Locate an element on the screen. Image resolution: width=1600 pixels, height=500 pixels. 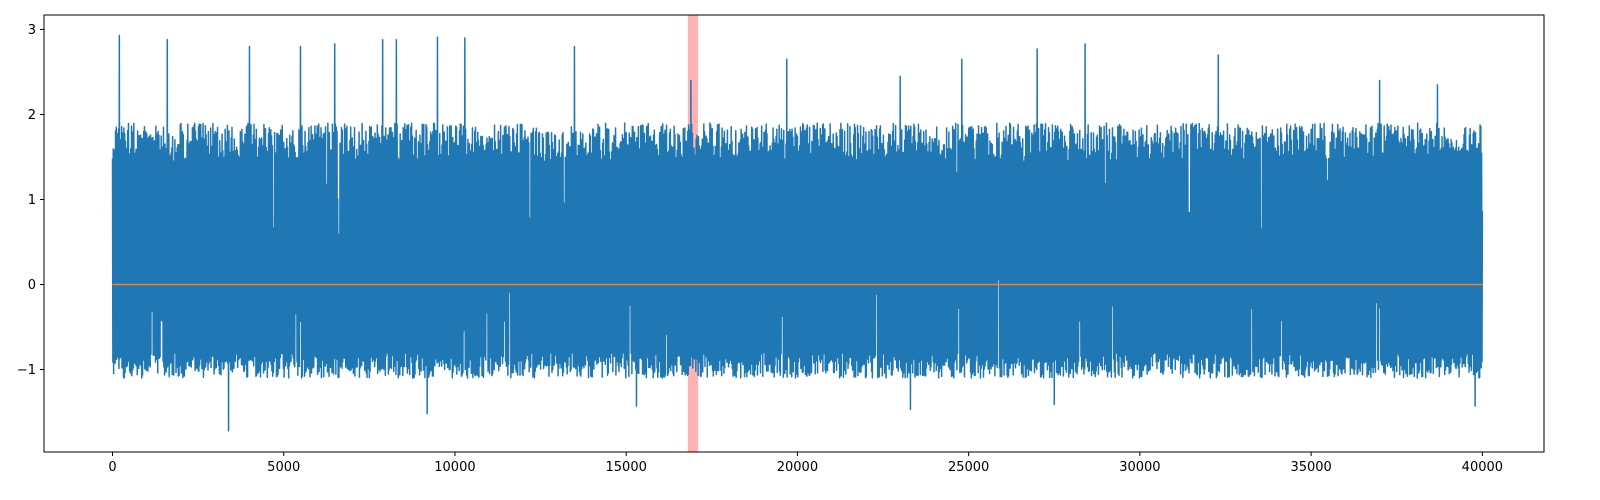
y-tick-label: 1 is located at coordinates (32, 200).